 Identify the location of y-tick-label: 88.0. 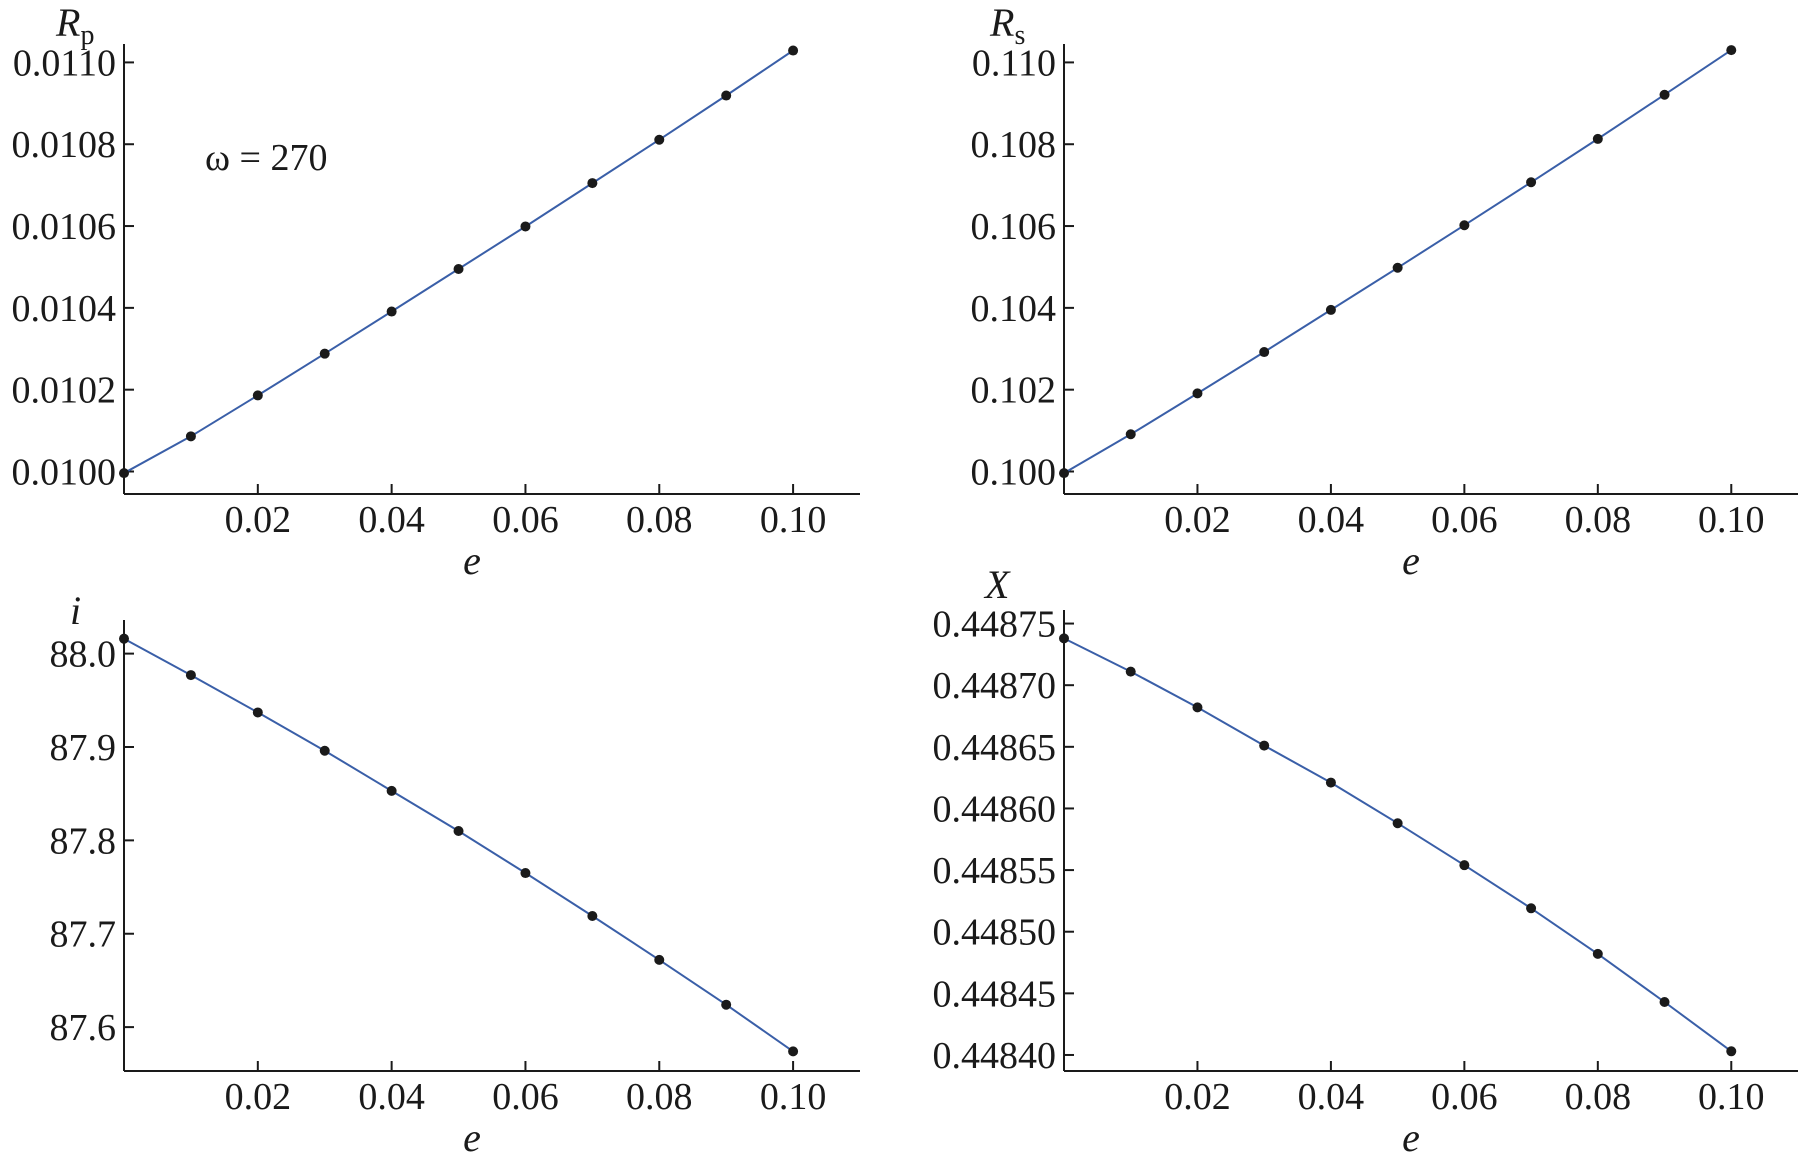
(83, 655).